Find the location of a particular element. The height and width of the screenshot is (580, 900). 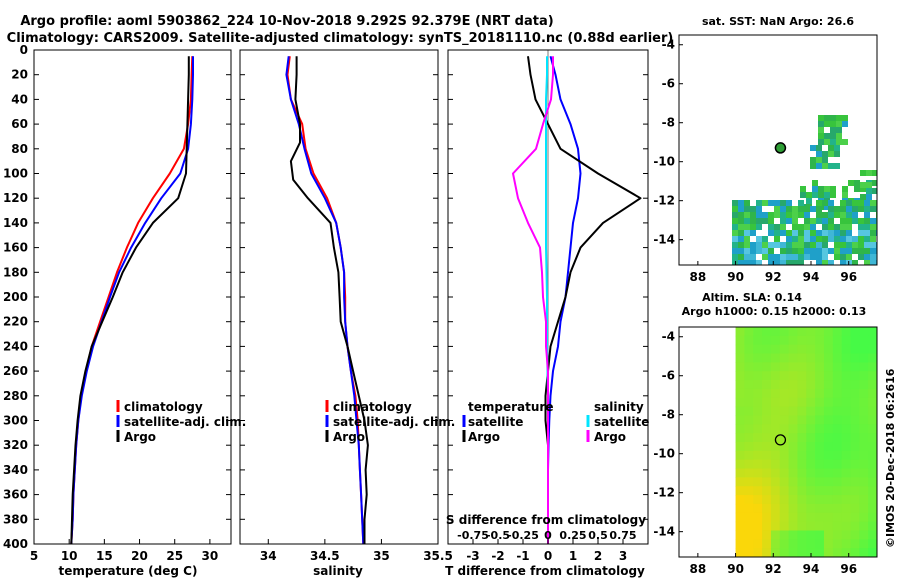

x2-tick-label: -0.75 is located at coordinates (473, 535).